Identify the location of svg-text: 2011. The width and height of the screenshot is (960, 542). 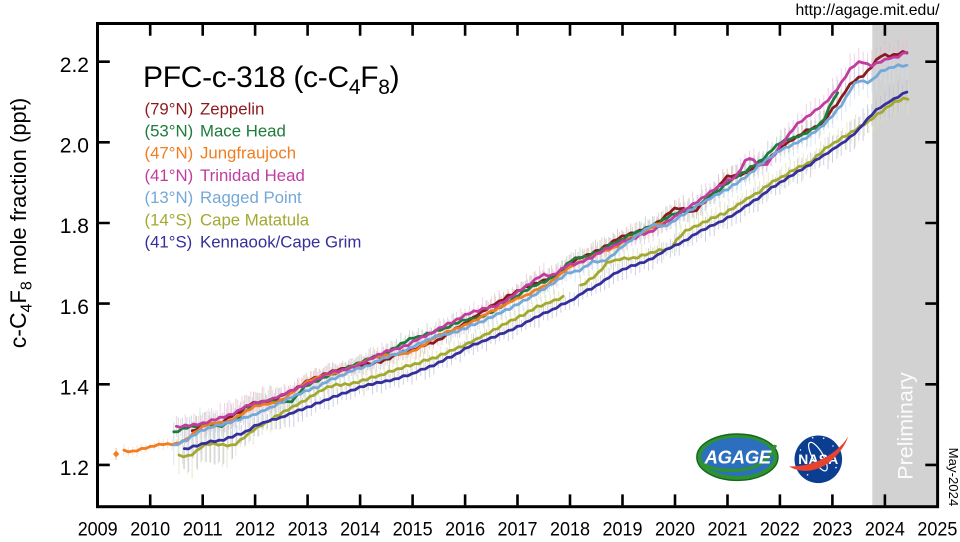
(203, 530).